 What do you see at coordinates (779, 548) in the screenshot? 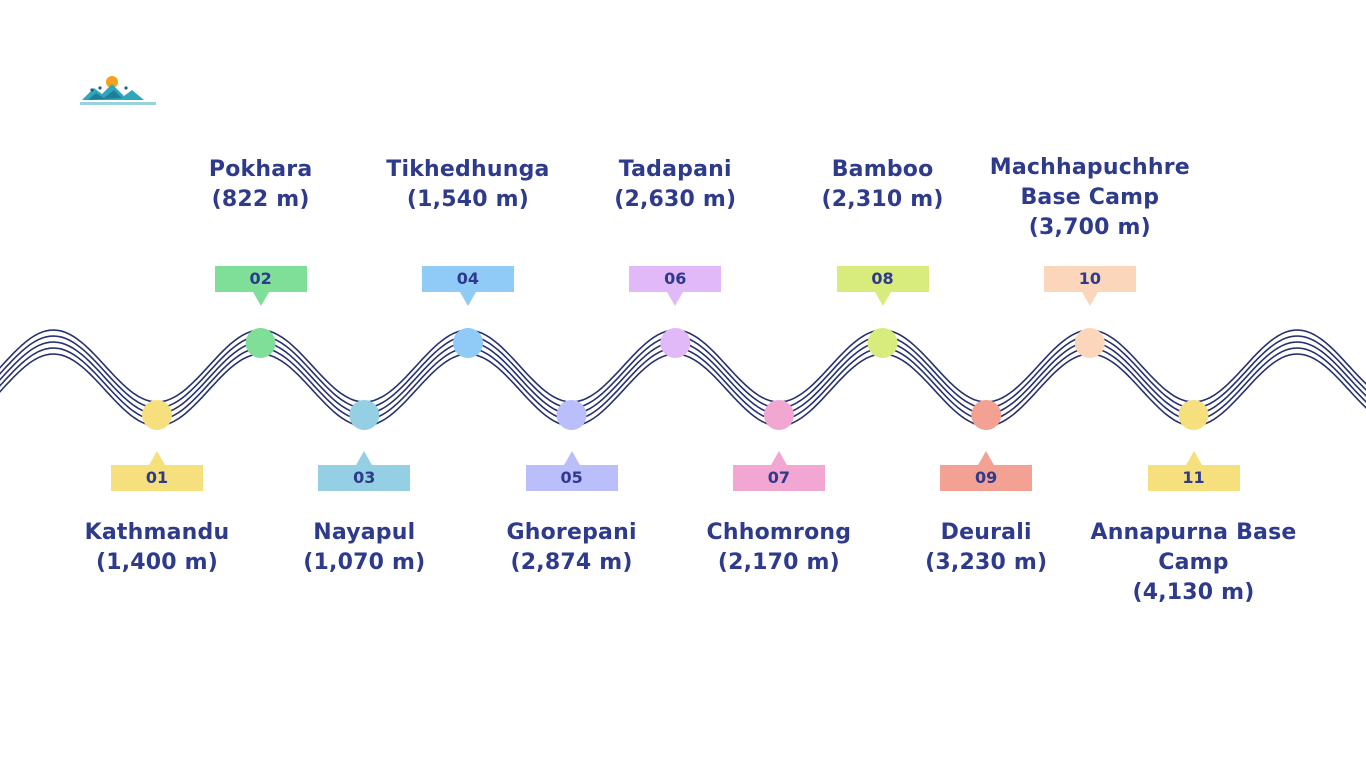
I see `stop-label: Chhomrong (2,170 m)` at bounding box center [779, 548].